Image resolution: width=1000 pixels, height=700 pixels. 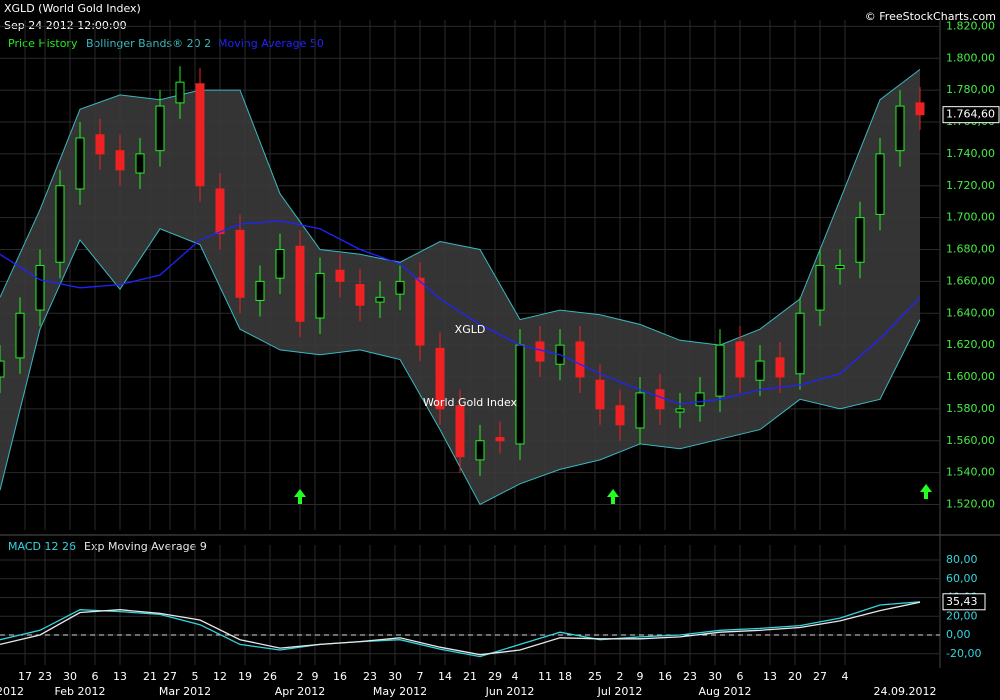 I want to click on y-tick-label: 1.700,00, so click(x=970, y=217).